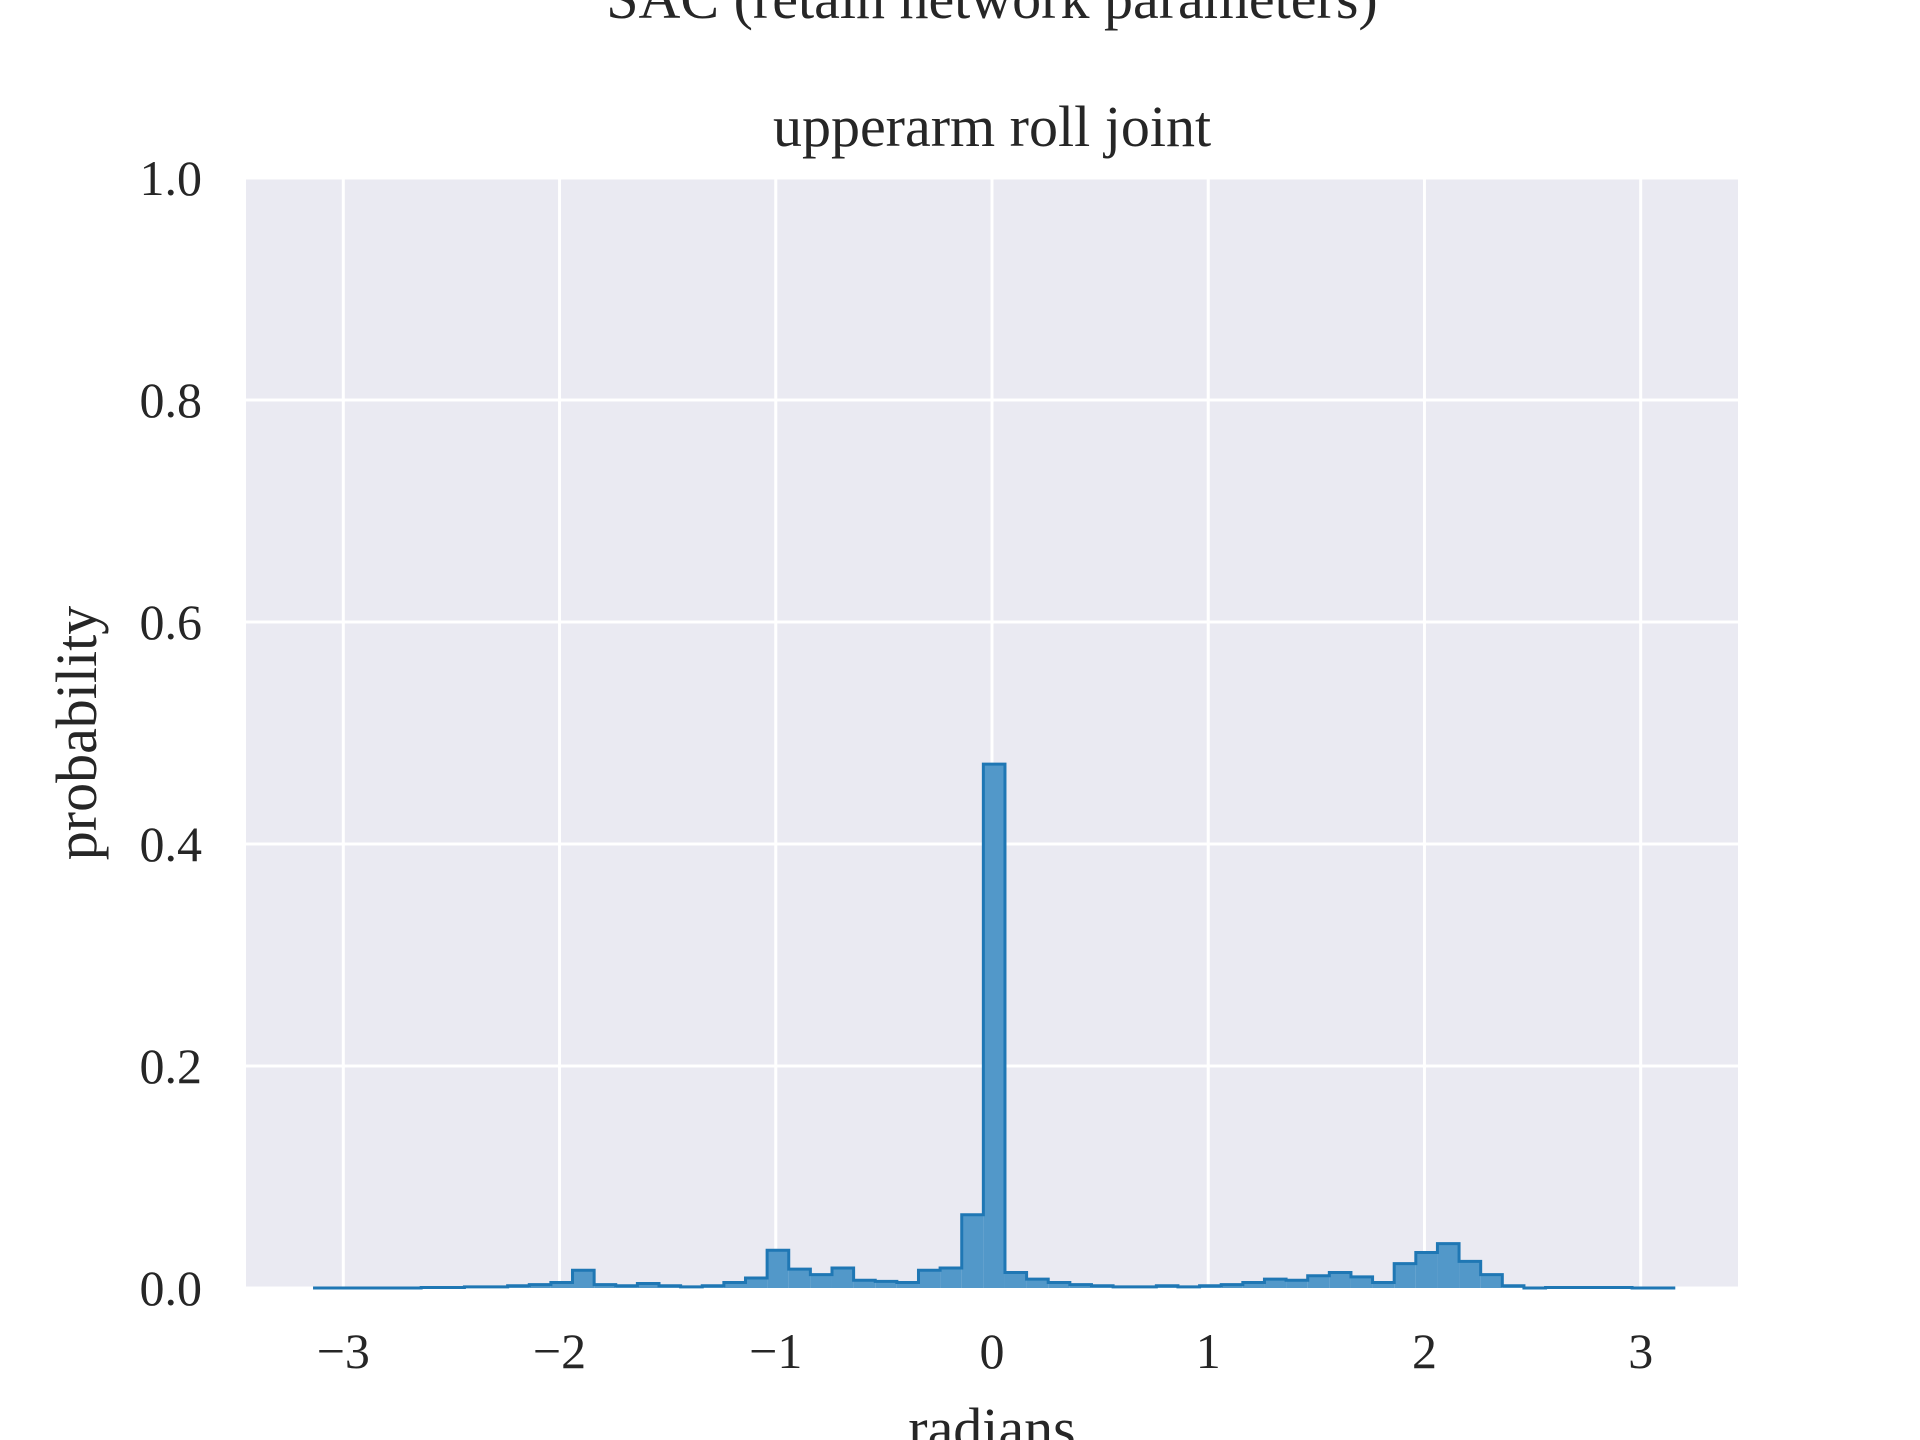 The width and height of the screenshot is (1920, 1440). I want to click on chart-suptitle: SAC (retain network parameters), so click(991, 15).